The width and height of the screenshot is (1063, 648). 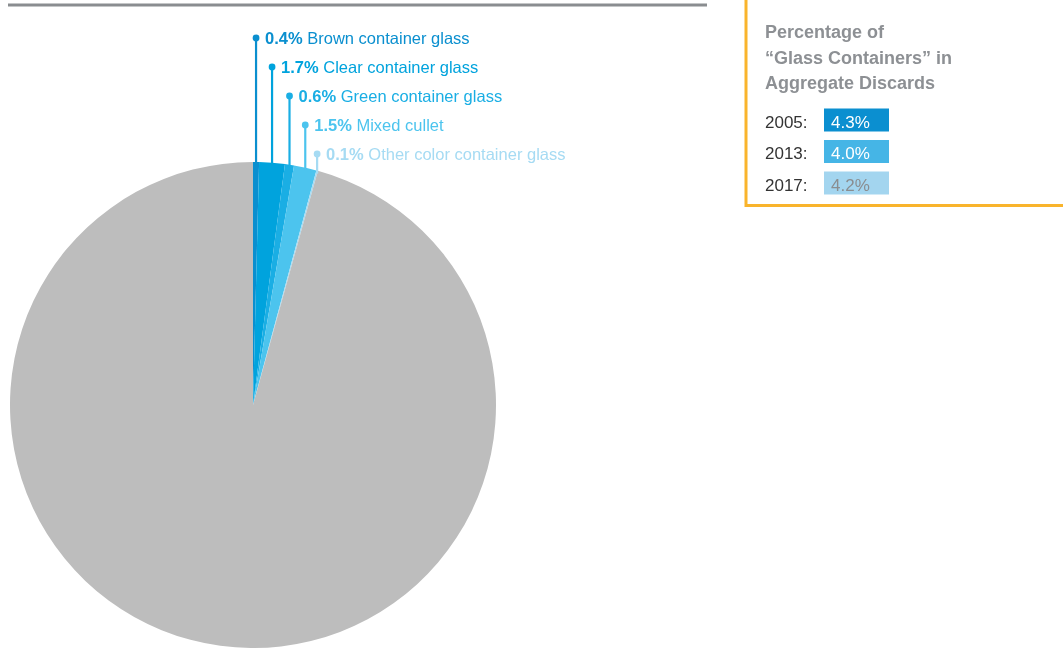 What do you see at coordinates (467, 154) in the screenshot?
I see `slice-label: Other color container glass` at bounding box center [467, 154].